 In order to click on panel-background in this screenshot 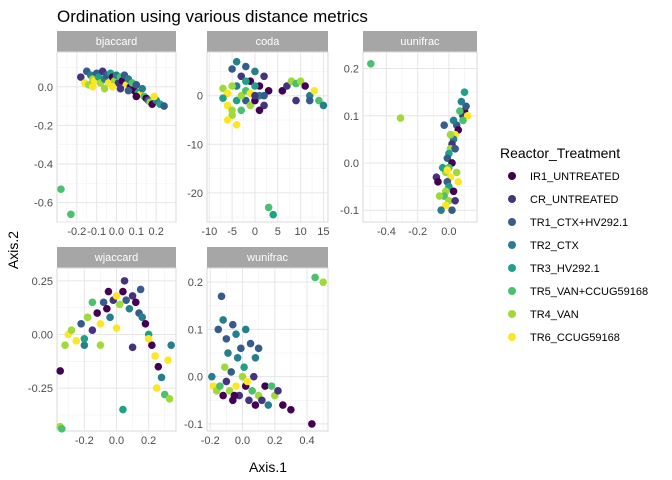, I will do `click(420, 137)`.